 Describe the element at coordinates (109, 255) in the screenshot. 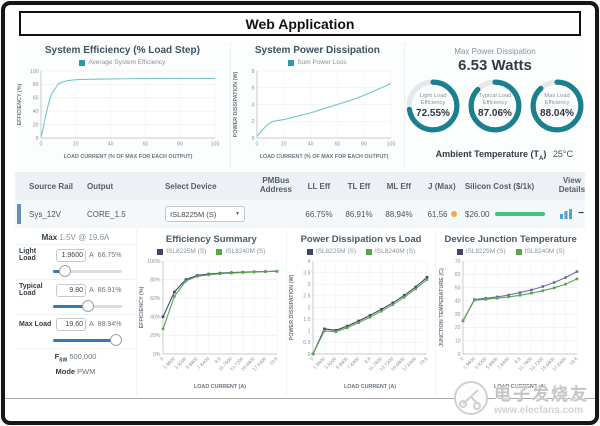

I see `light-load-pct: 66.75%` at that location.